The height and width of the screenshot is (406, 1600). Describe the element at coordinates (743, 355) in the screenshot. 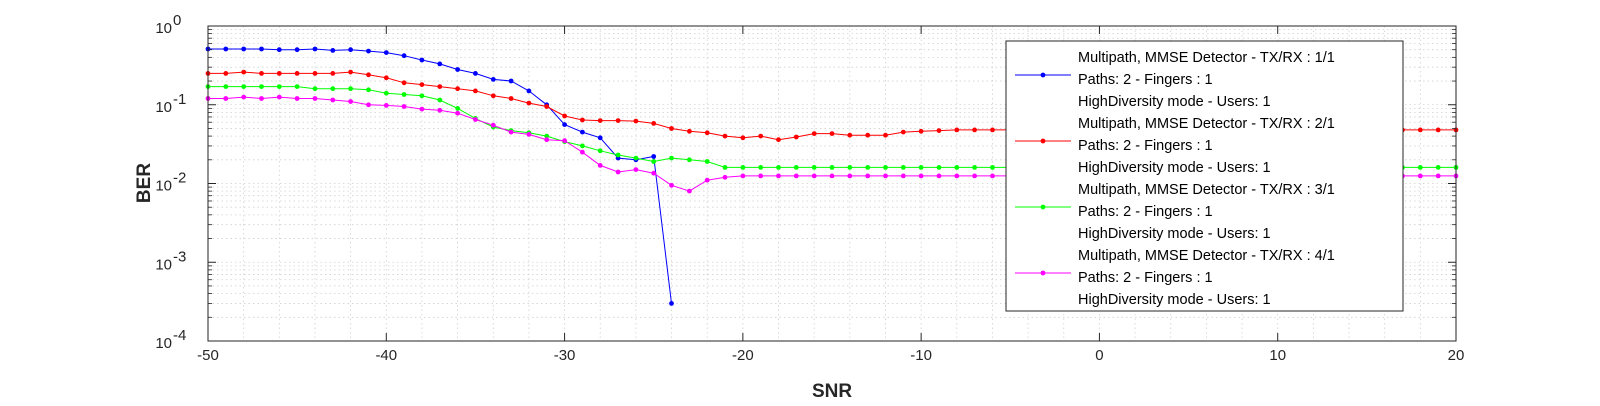

I see `x-tick-label: -20` at that location.